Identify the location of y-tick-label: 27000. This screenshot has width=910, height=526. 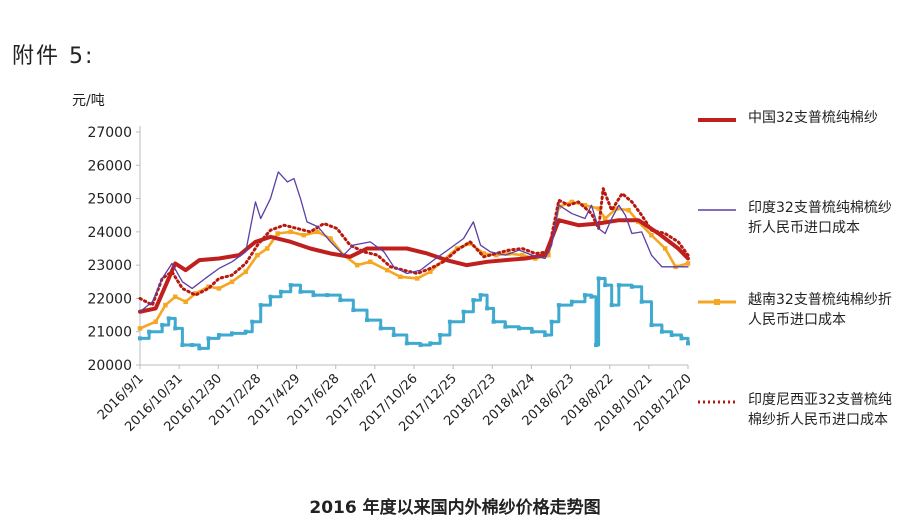
(109, 133).